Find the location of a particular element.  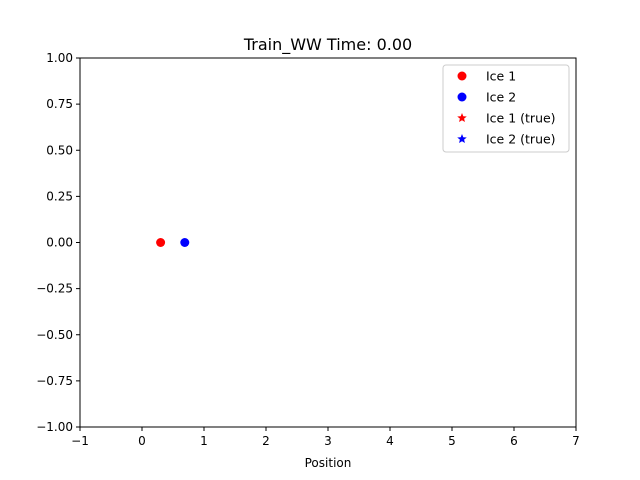

x-axis-label: Position is located at coordinates (328, 463).